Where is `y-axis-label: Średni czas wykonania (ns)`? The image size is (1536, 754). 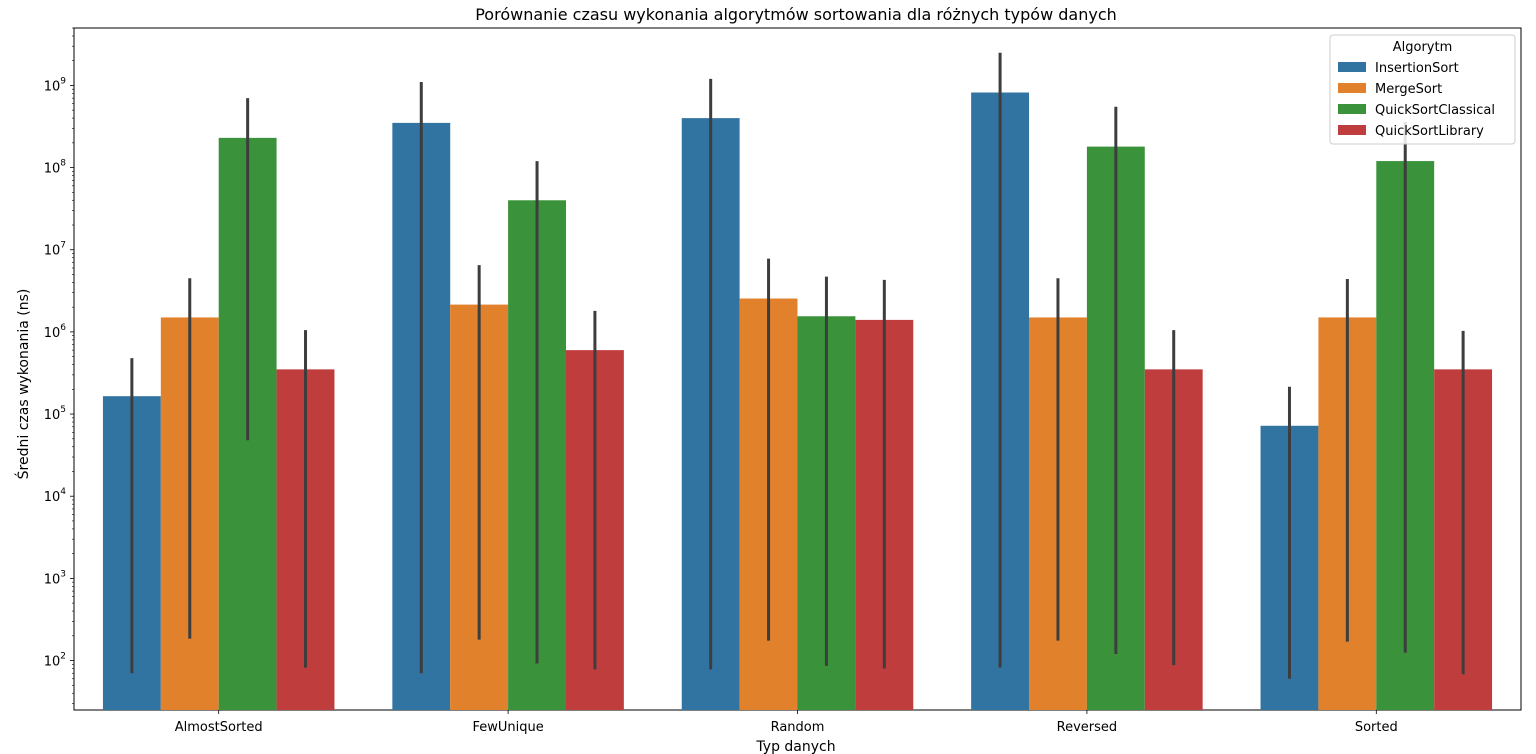 y-axis-label: Średni czas wykonania (ns) is located at coordinates (23, 384).